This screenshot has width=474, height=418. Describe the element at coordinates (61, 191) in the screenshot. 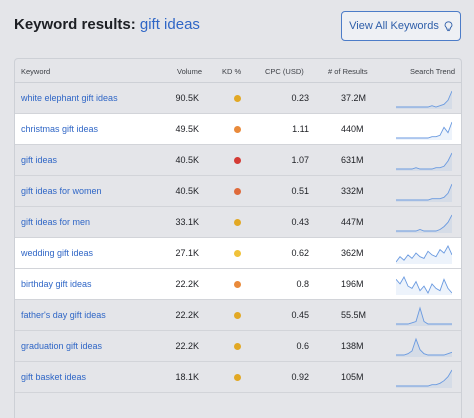

I see `keyword-link: gift ideas for women` at that location.